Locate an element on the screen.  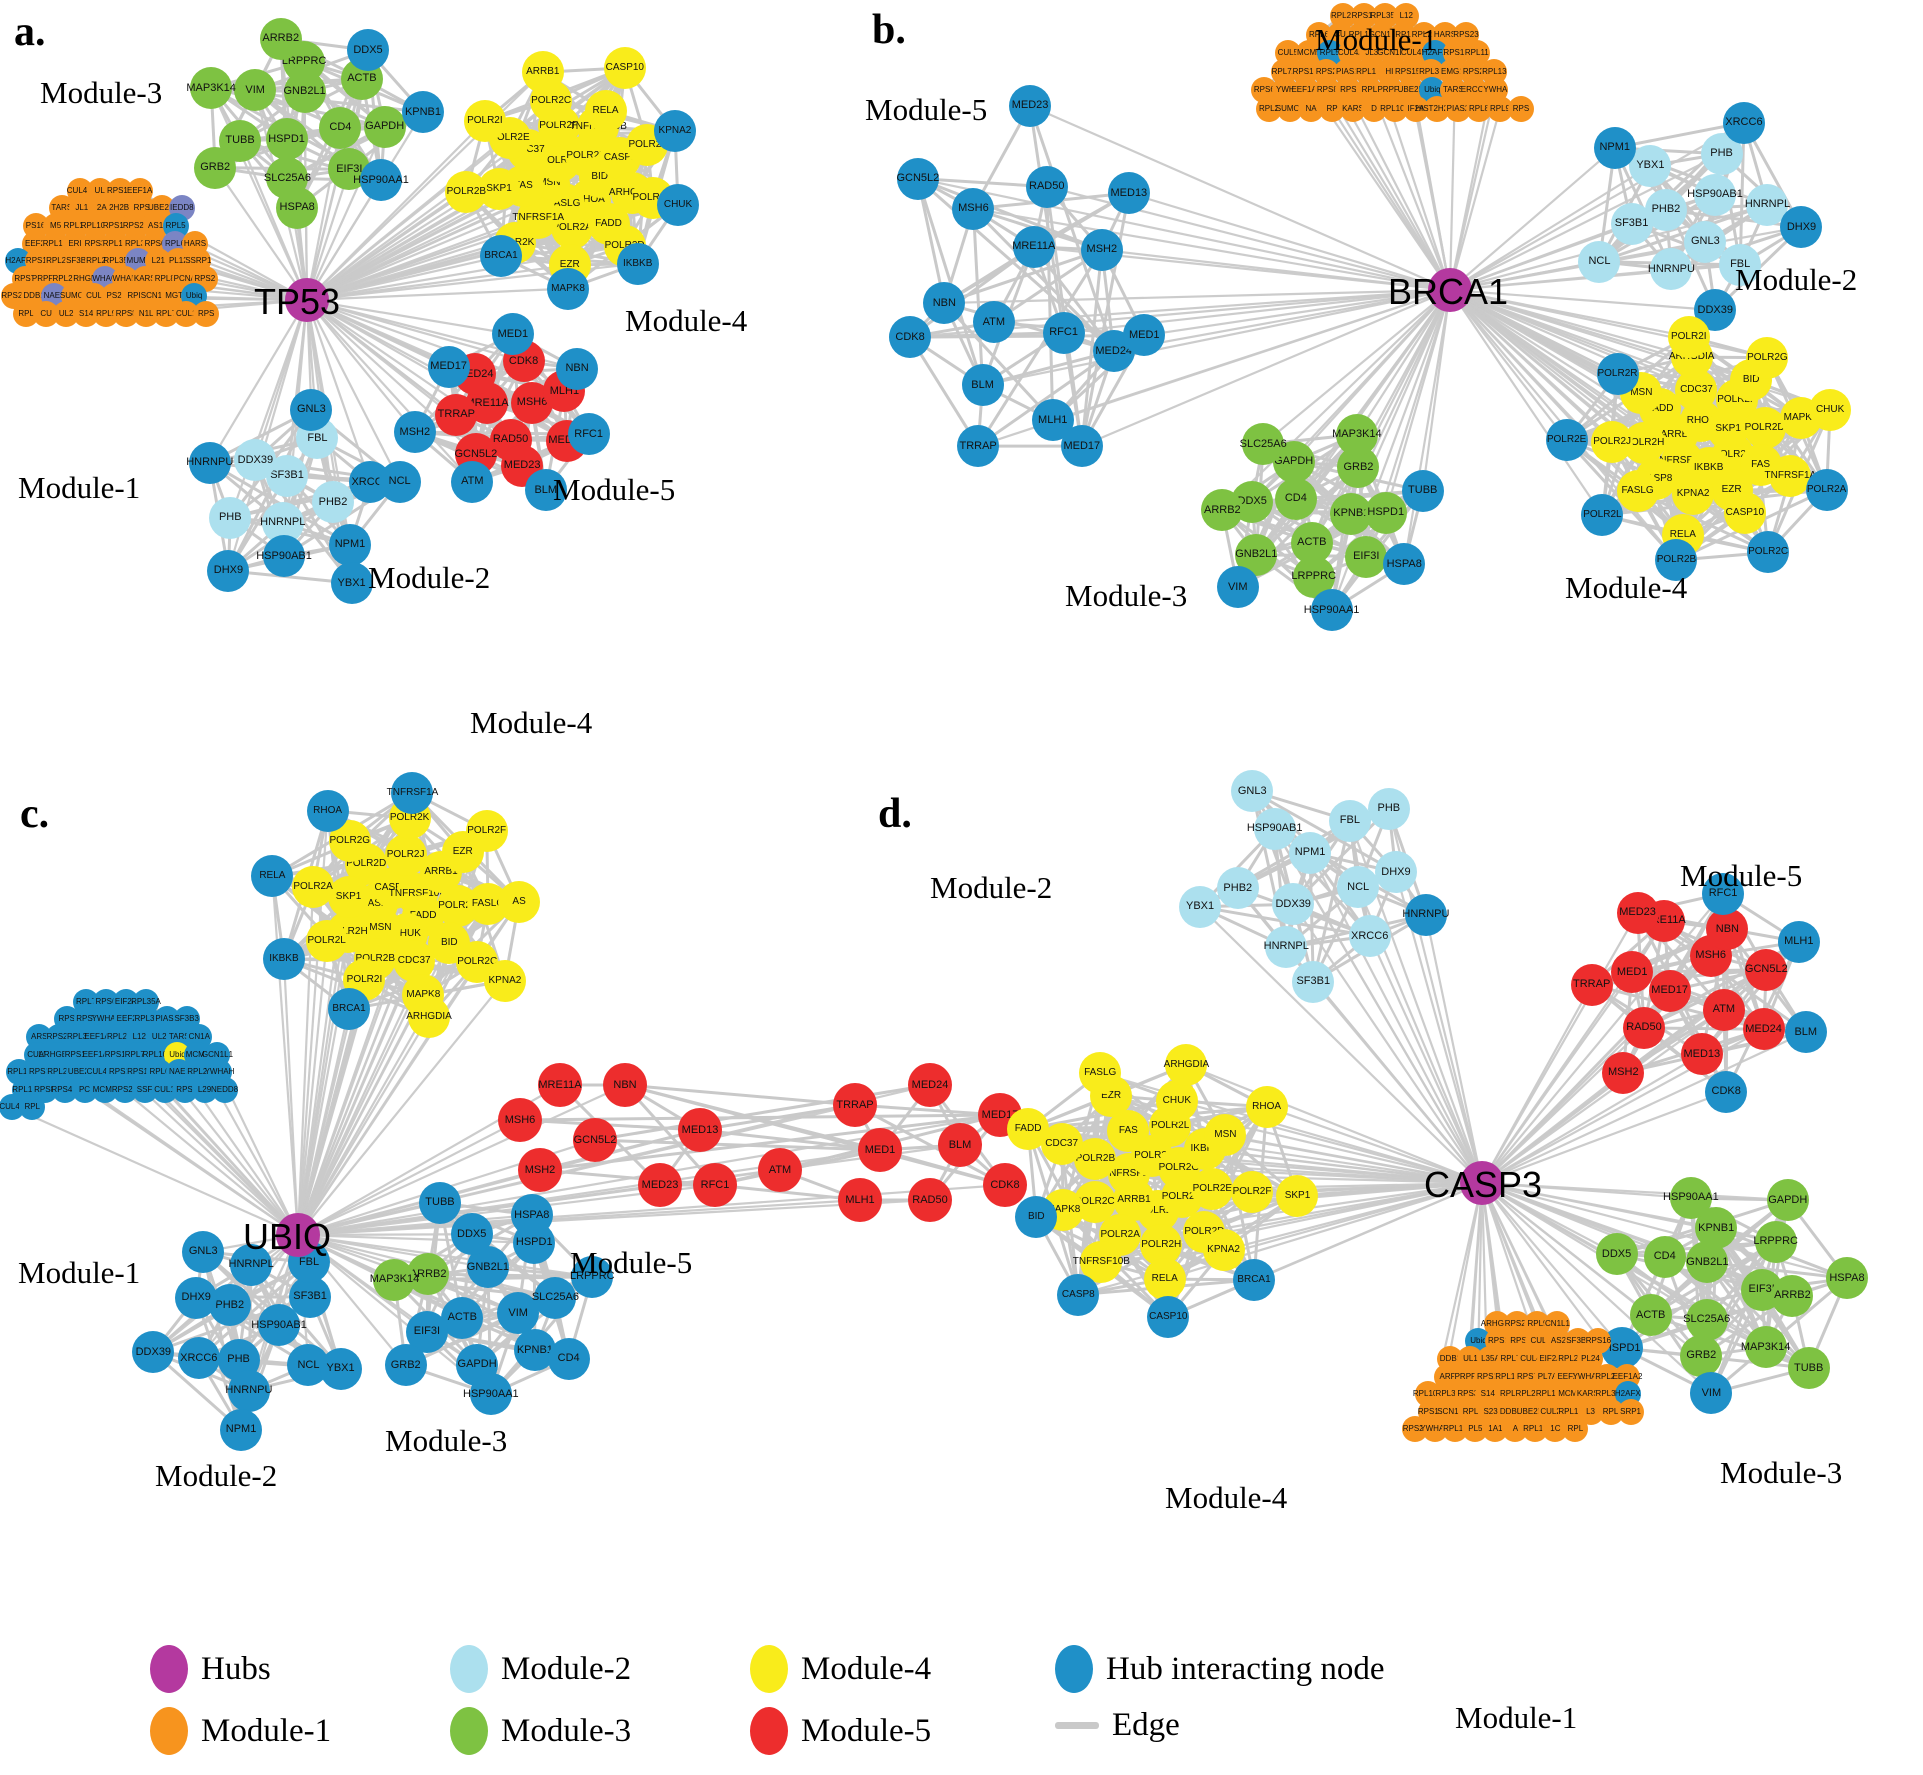
network-node: MED1 is located at coordinates (880, 1150).